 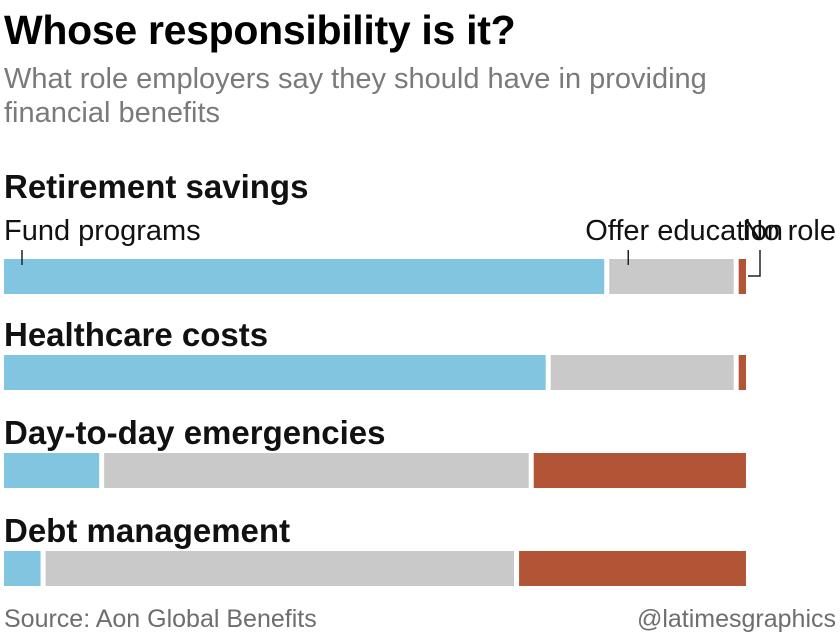 What do you see at coordinates (22, 568) in the screenshot?
I see `bar-segment-debt-management-fund-programs` at bounding box center [22, 568].